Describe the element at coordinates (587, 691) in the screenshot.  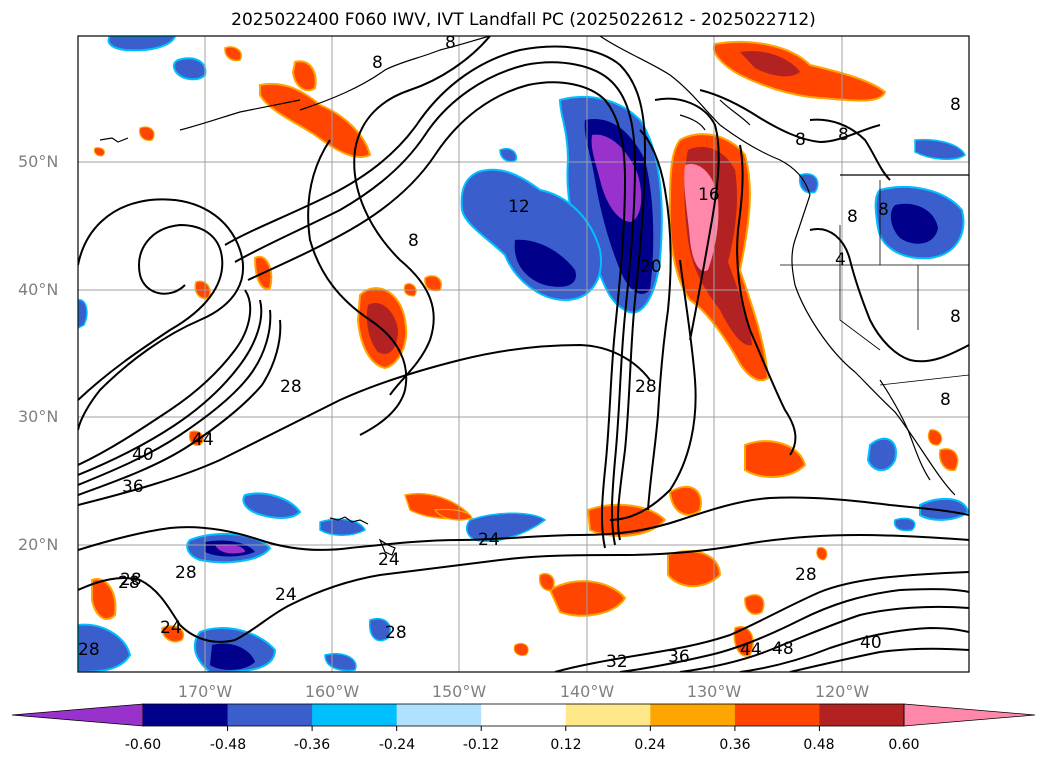
I see `lon-label: 140°W` at that location.